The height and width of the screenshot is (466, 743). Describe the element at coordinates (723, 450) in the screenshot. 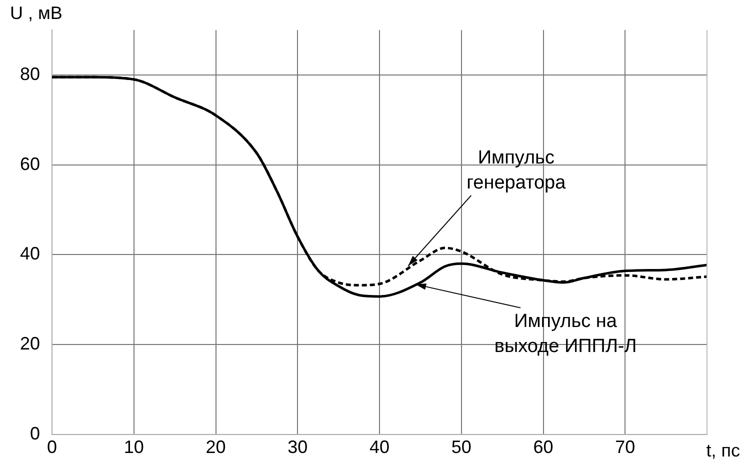

I see `x-axis-title: t, пс` at that location.